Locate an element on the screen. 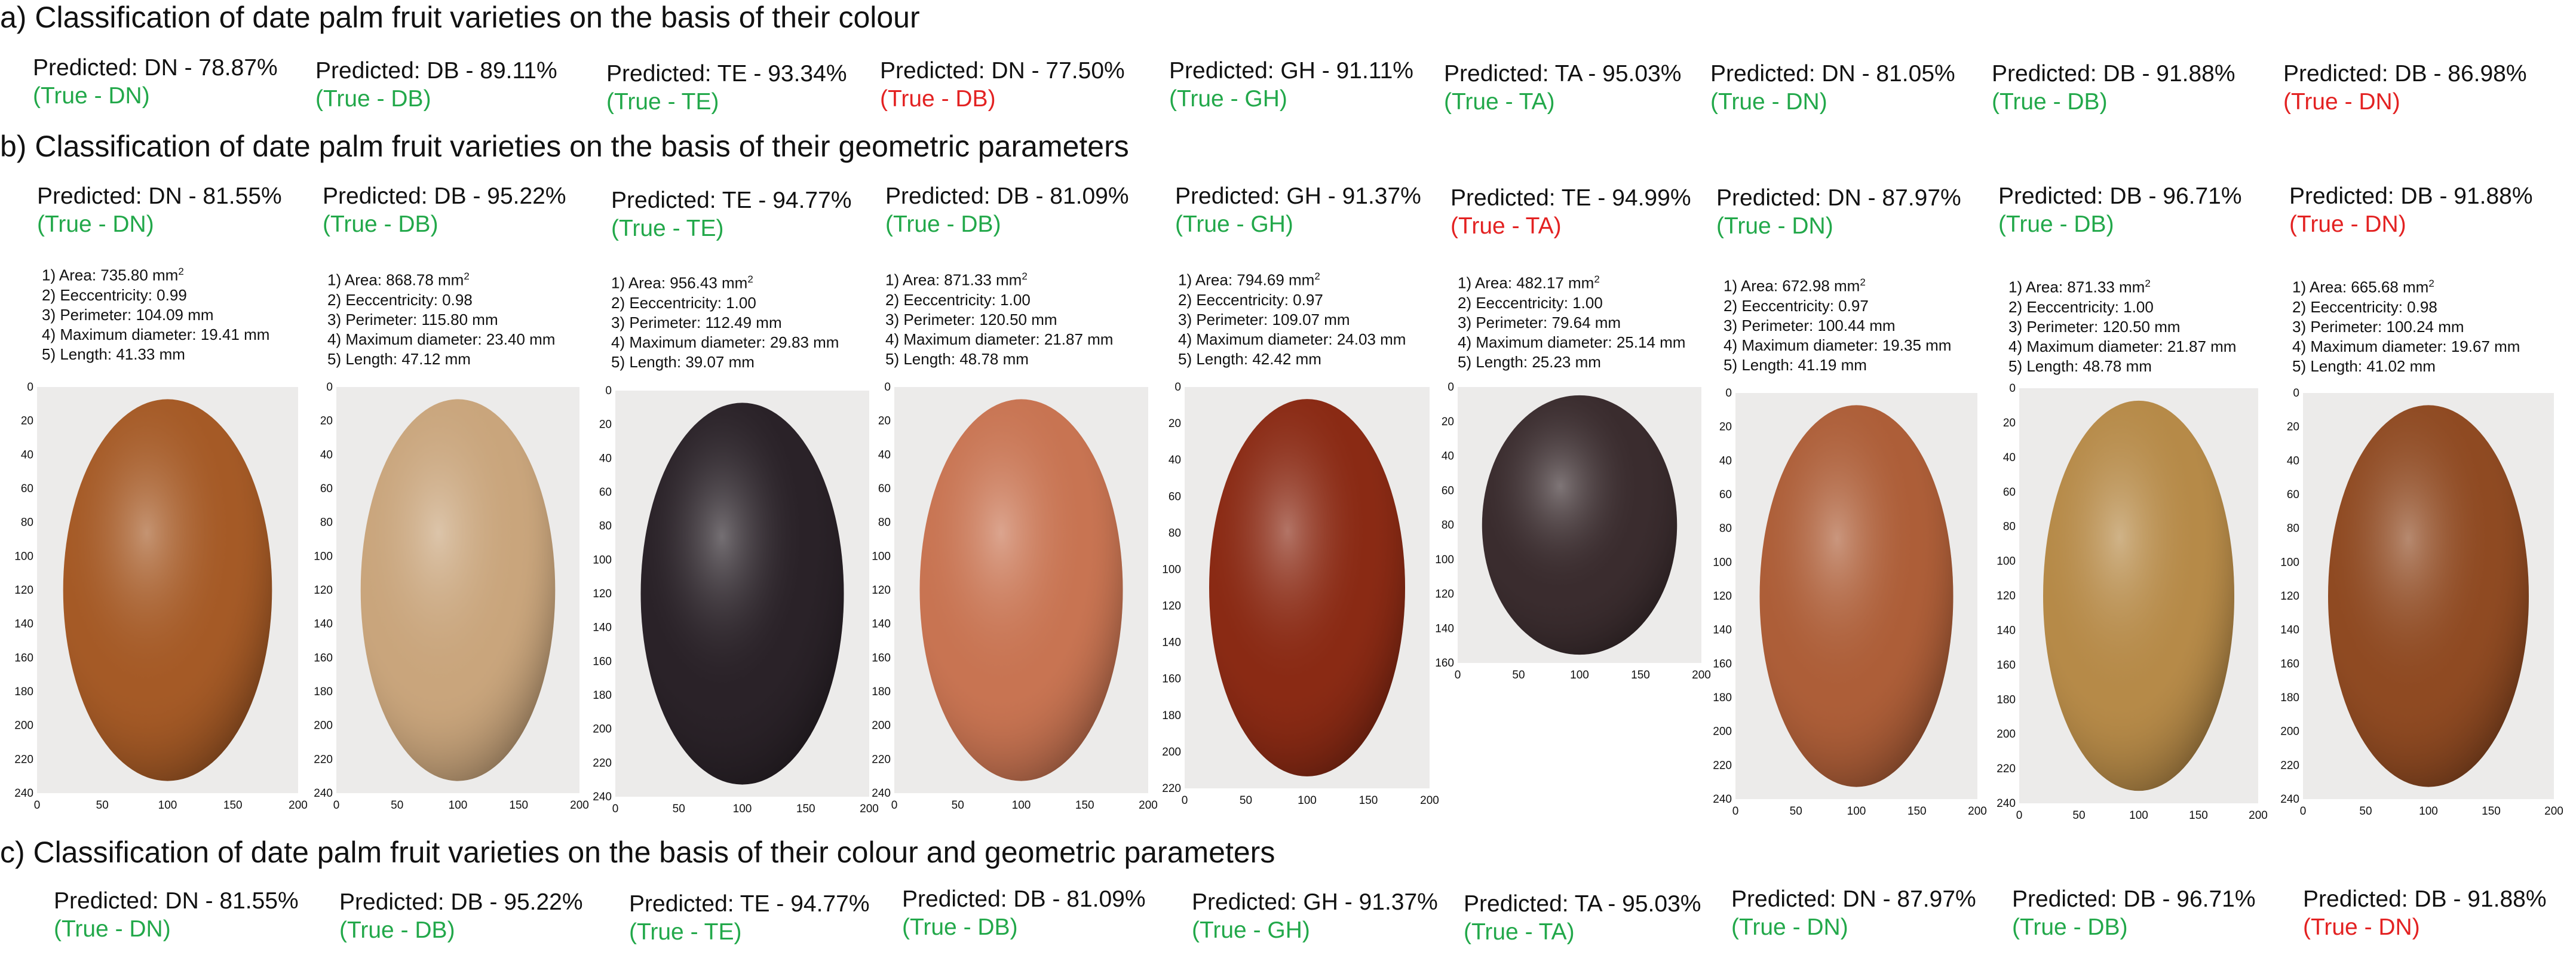  row-b-item: Predicted: TE - 94.77% (True - TE) is located at coordinates (732, 214).